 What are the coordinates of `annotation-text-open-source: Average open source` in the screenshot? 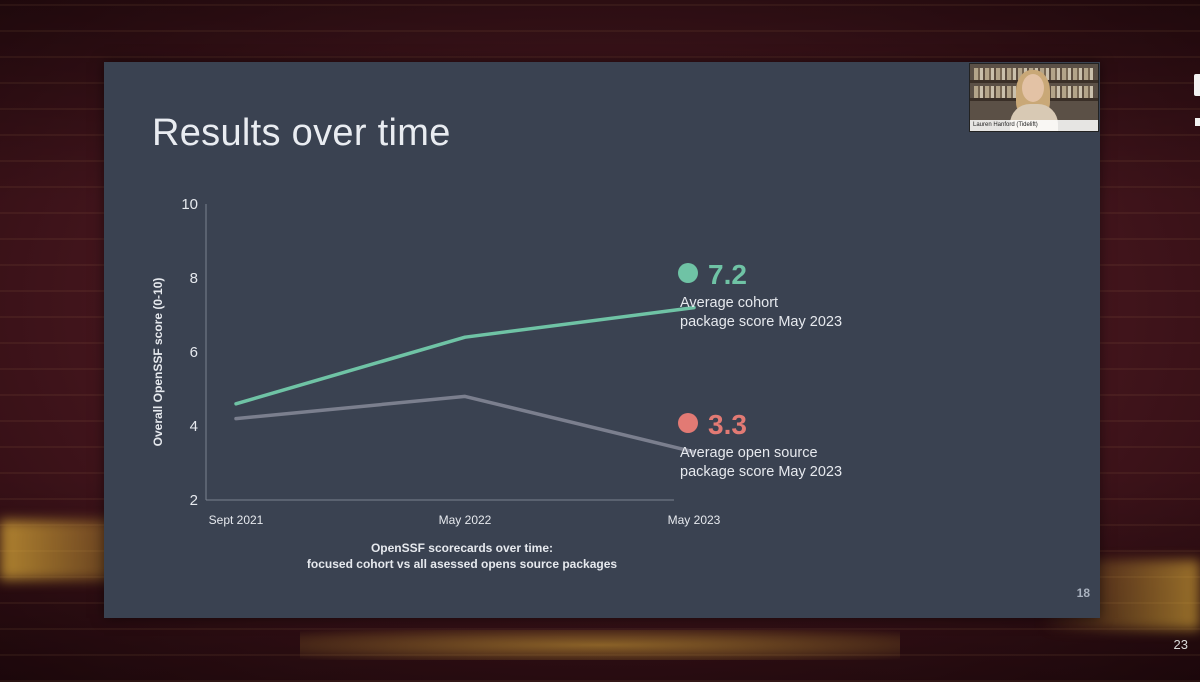 It's located at (749, 453).